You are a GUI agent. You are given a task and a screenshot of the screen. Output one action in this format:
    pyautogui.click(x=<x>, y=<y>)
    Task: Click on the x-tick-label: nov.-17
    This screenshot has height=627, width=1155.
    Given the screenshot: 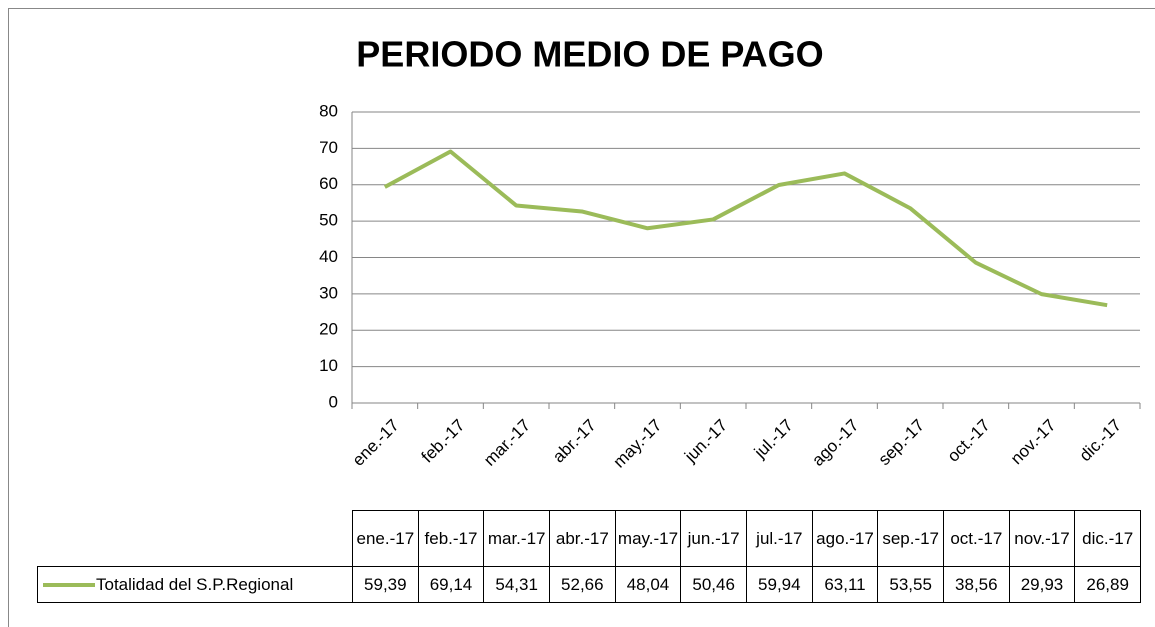 What is the action you would take?
    pyautogui.click(x=1033, y=442)
    